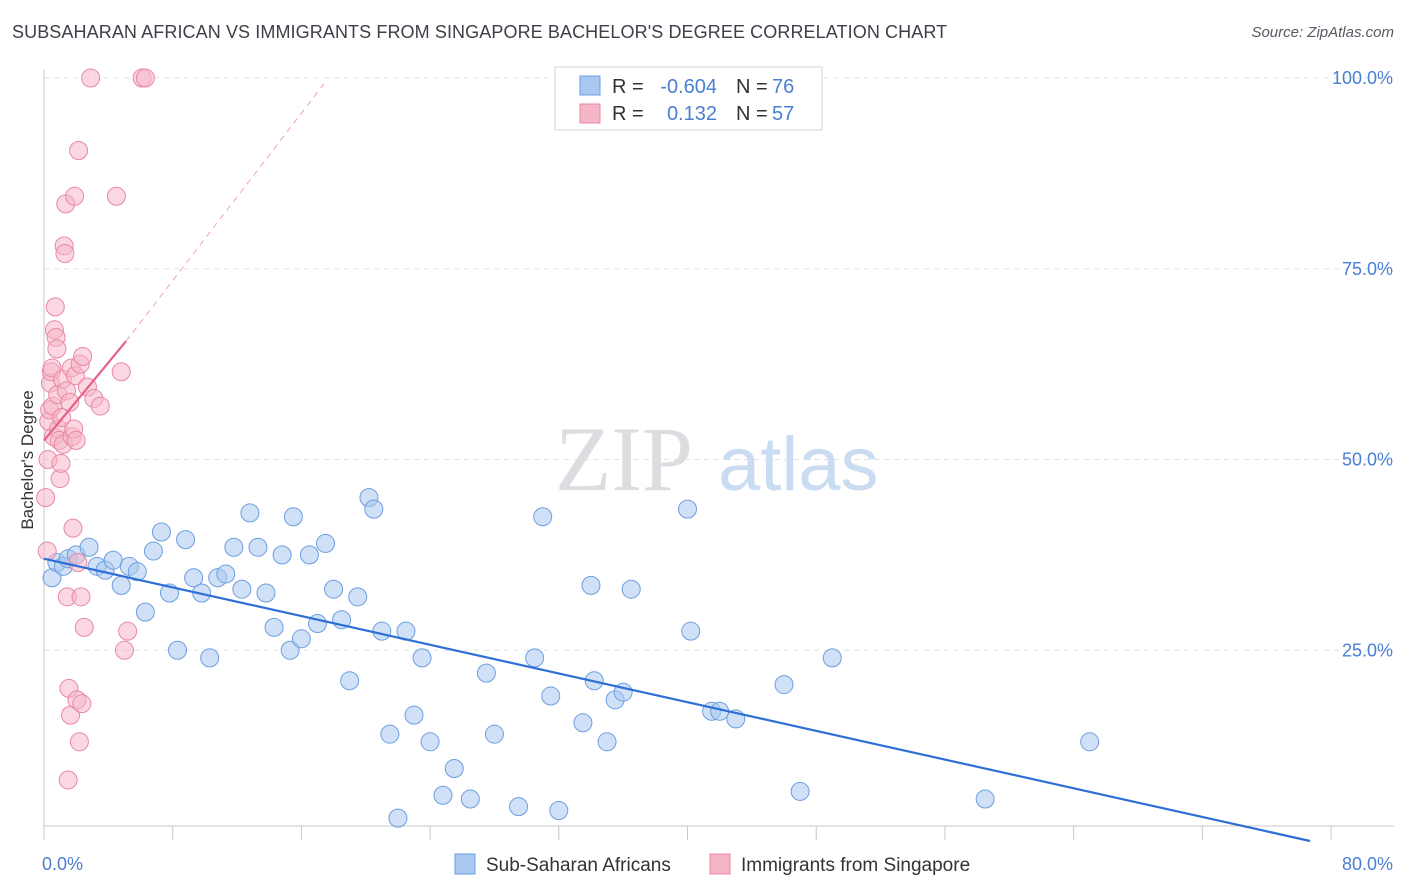  What do you see at coordinates (628, 114) in the screenshot?
I see `stats-legend-r-label-pink: R =` at bounding box center [628, 114].